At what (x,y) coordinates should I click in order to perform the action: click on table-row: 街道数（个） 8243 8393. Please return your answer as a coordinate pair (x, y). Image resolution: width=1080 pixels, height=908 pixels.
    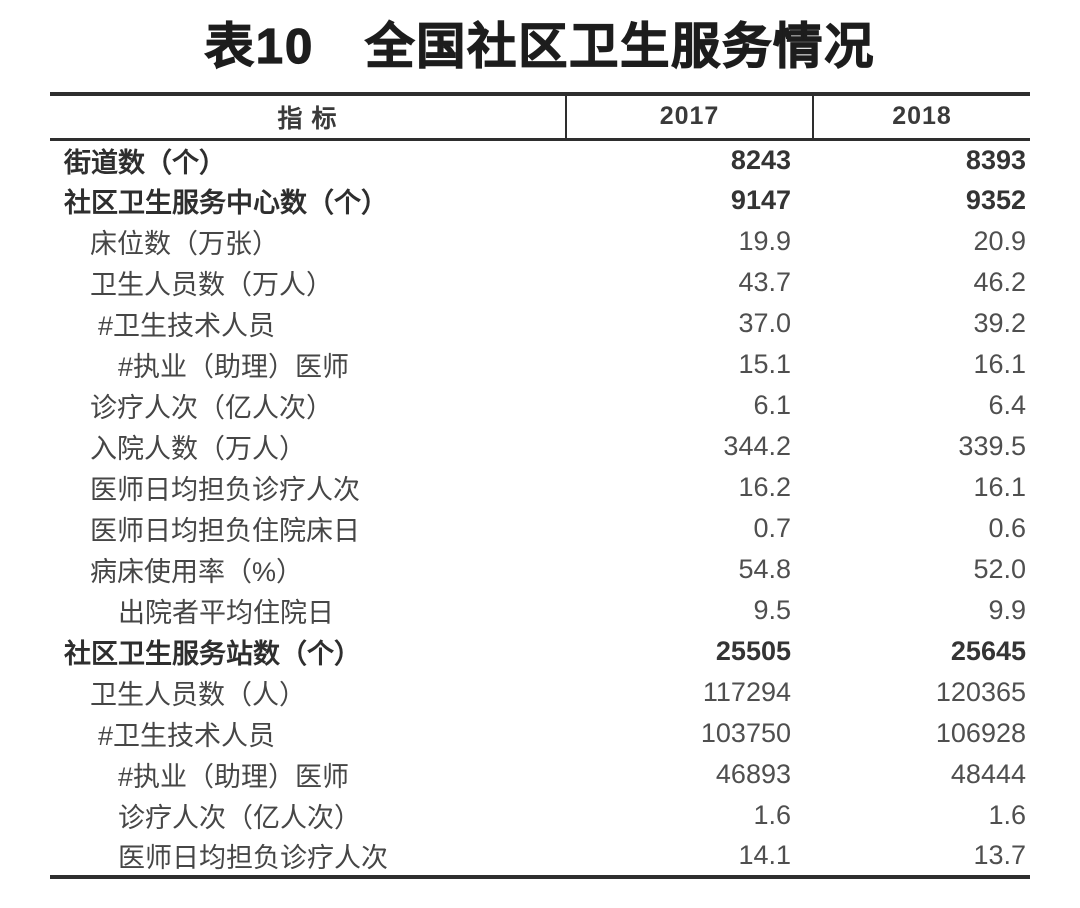
    Looking at the image, I should click on (540, 159).